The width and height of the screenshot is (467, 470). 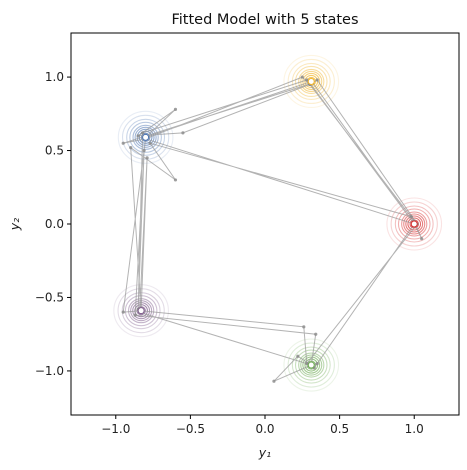 I want to click on state-5-center, so click(x=311, y=365).